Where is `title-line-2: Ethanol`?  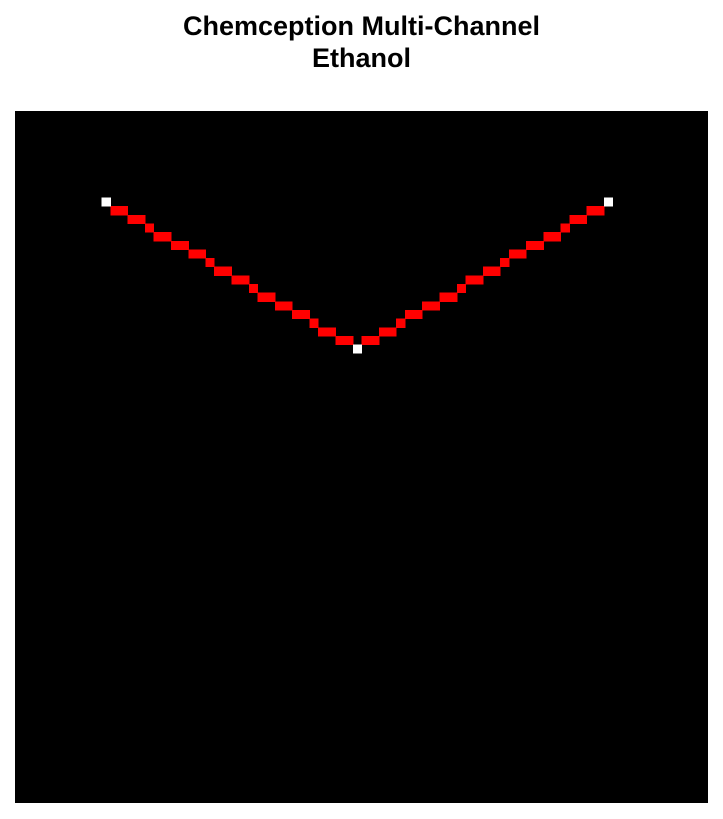 title-line-2: Ethanol is located at coordinates (361, 58).